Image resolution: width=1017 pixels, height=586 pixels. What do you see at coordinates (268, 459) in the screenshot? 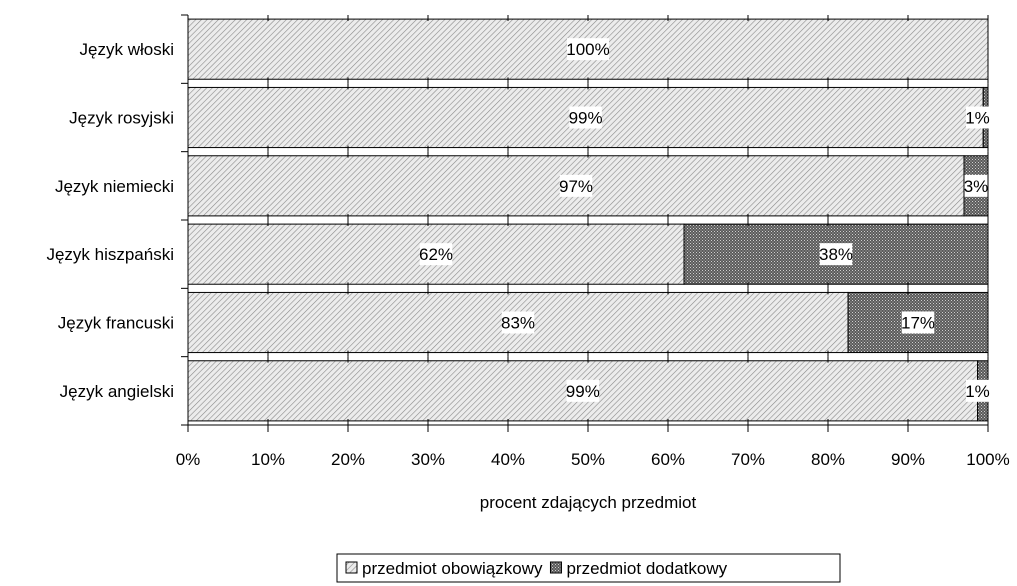
I see `x-tick-label: 10%` at bounding box center [268, 459].